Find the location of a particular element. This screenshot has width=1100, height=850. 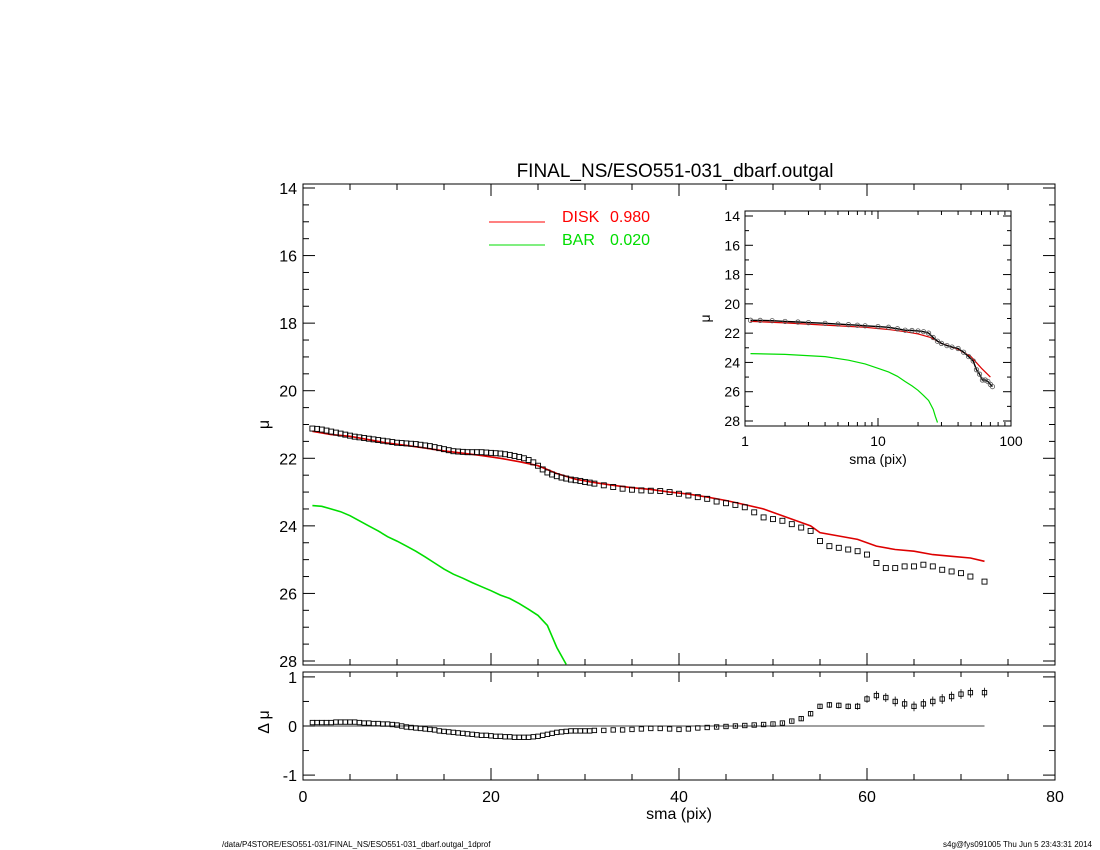

y-tick-label: 14 is located at coordinates (732, 216).